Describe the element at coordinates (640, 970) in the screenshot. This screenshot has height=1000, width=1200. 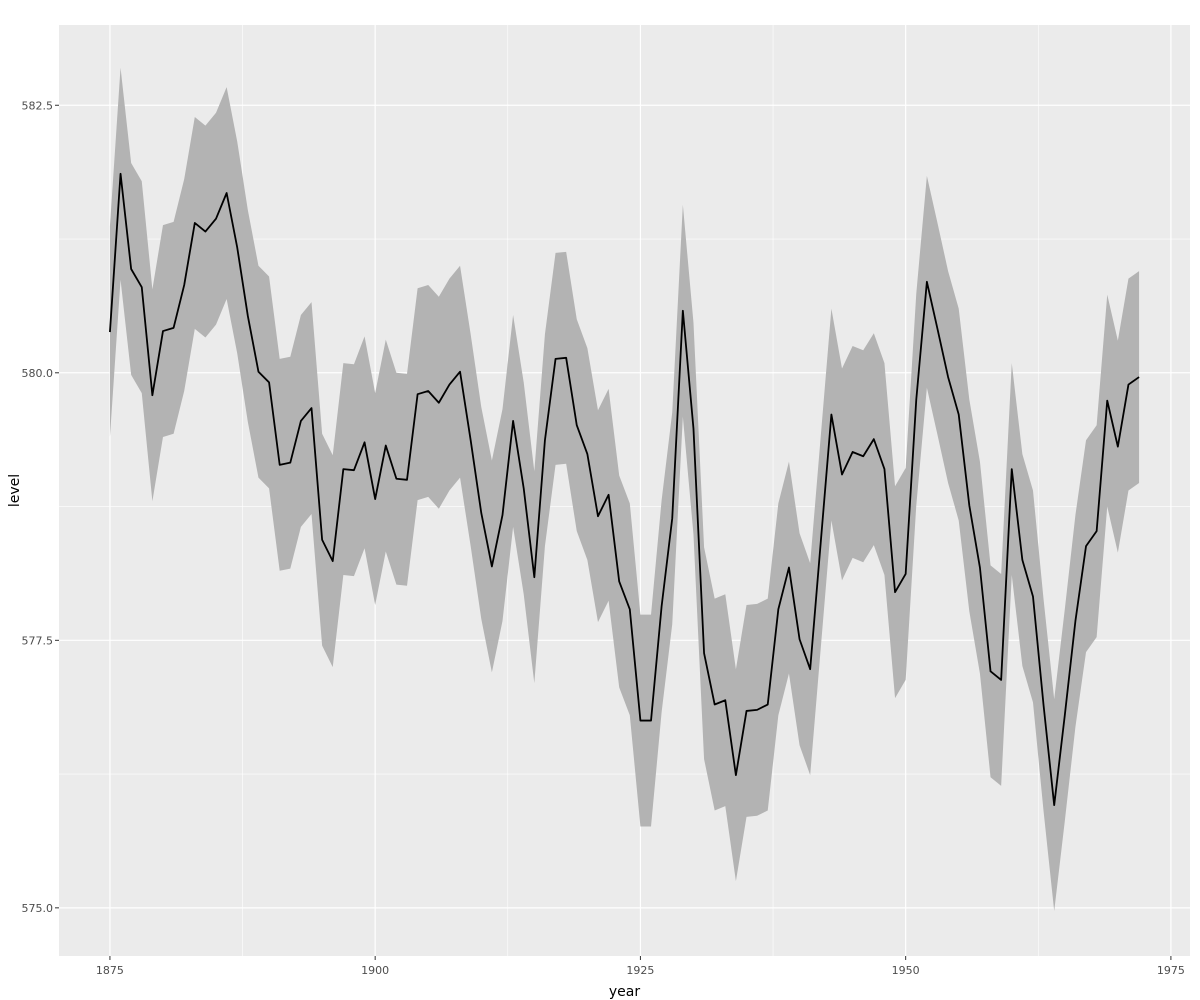
I see `x-tick-label: 1925` at that location.